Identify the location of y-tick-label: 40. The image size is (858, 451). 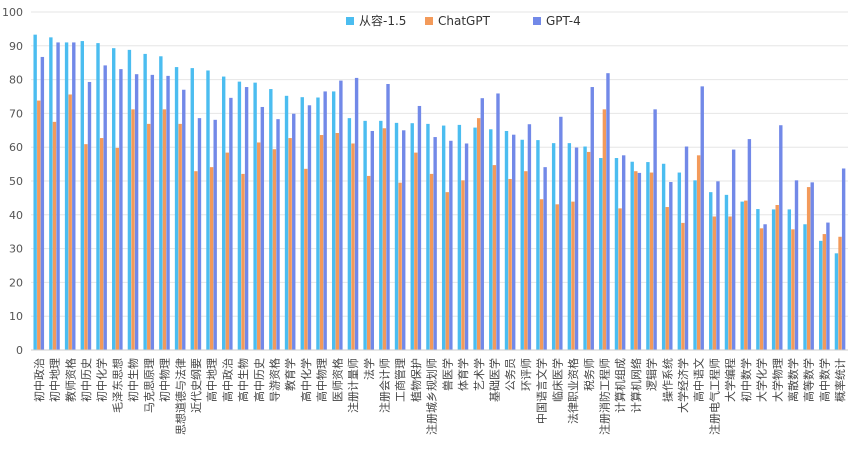
(16, 215).